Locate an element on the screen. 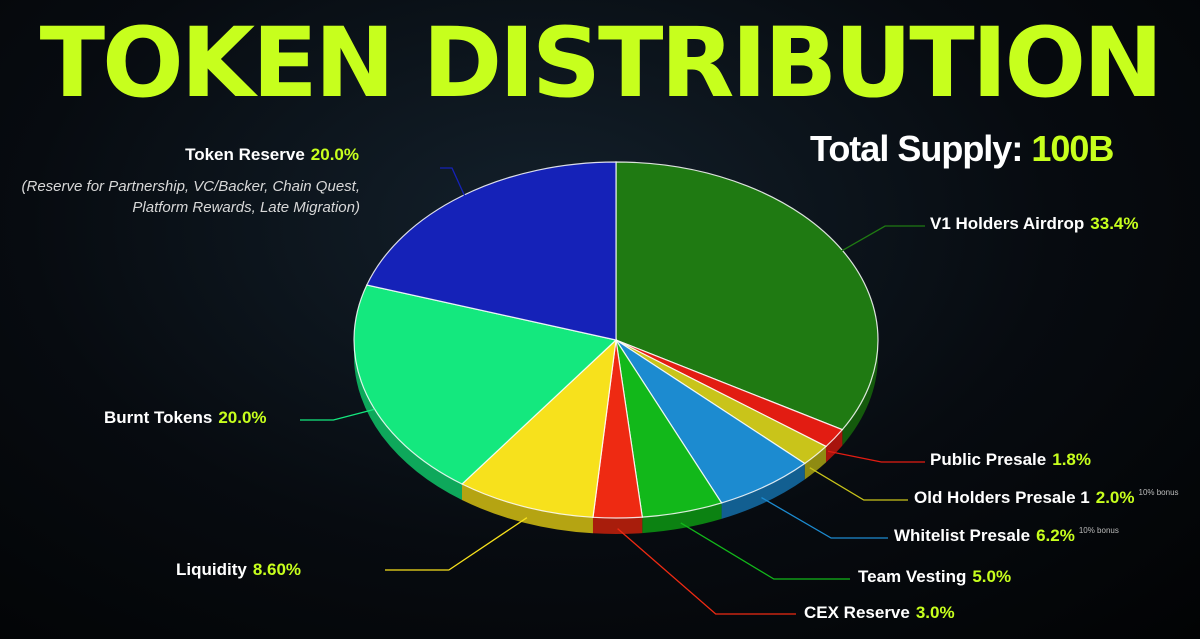  leader-line-v1-holders-airdrop is located at coordinates (880, 240).